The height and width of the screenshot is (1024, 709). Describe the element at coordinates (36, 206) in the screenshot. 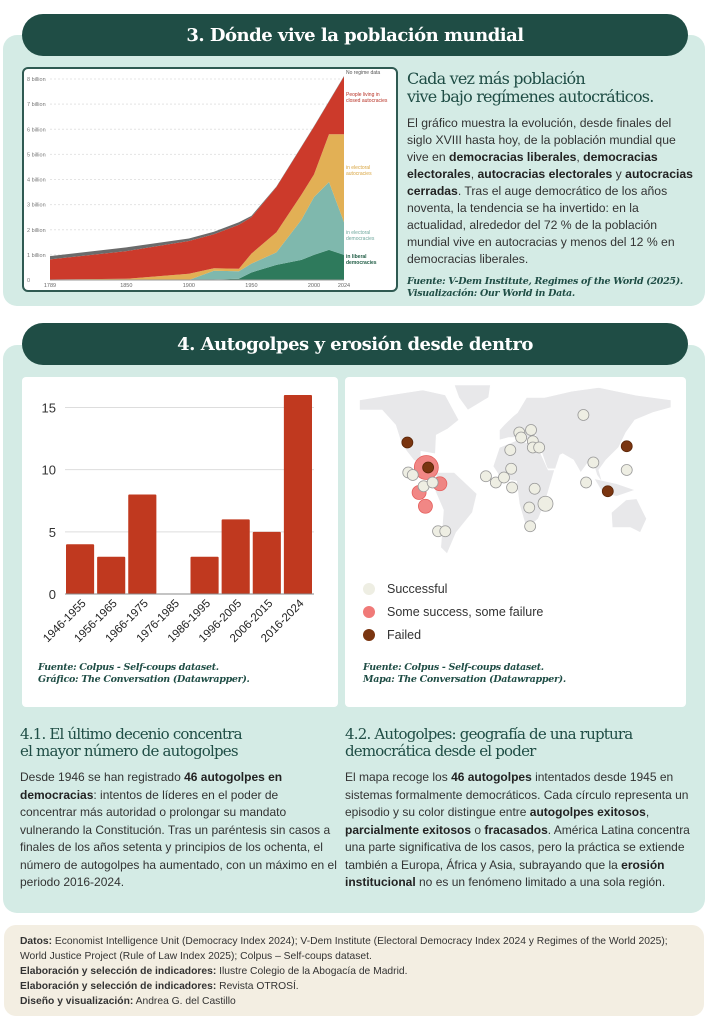

I see `y-tick-label: 3 billion` at that location.